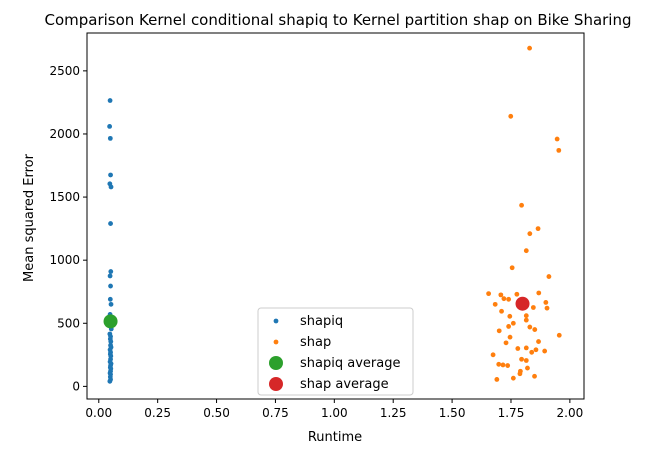 Image resolution: width=669 pixels, height=459 pixels. Describe the element at coordinates (68, 228) in the screenshot. I see `y-axis-ticks: 0 500 1000 1500 2000 2500` at that location.